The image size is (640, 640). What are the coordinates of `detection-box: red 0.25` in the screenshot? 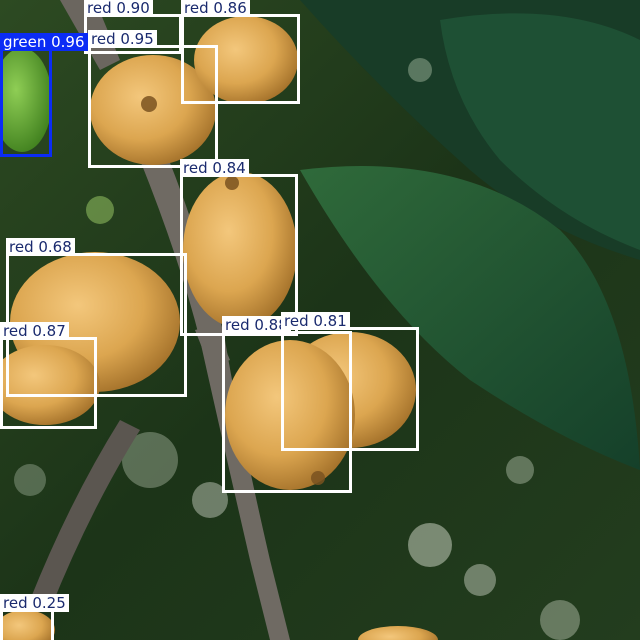 It's located at (34, 617).